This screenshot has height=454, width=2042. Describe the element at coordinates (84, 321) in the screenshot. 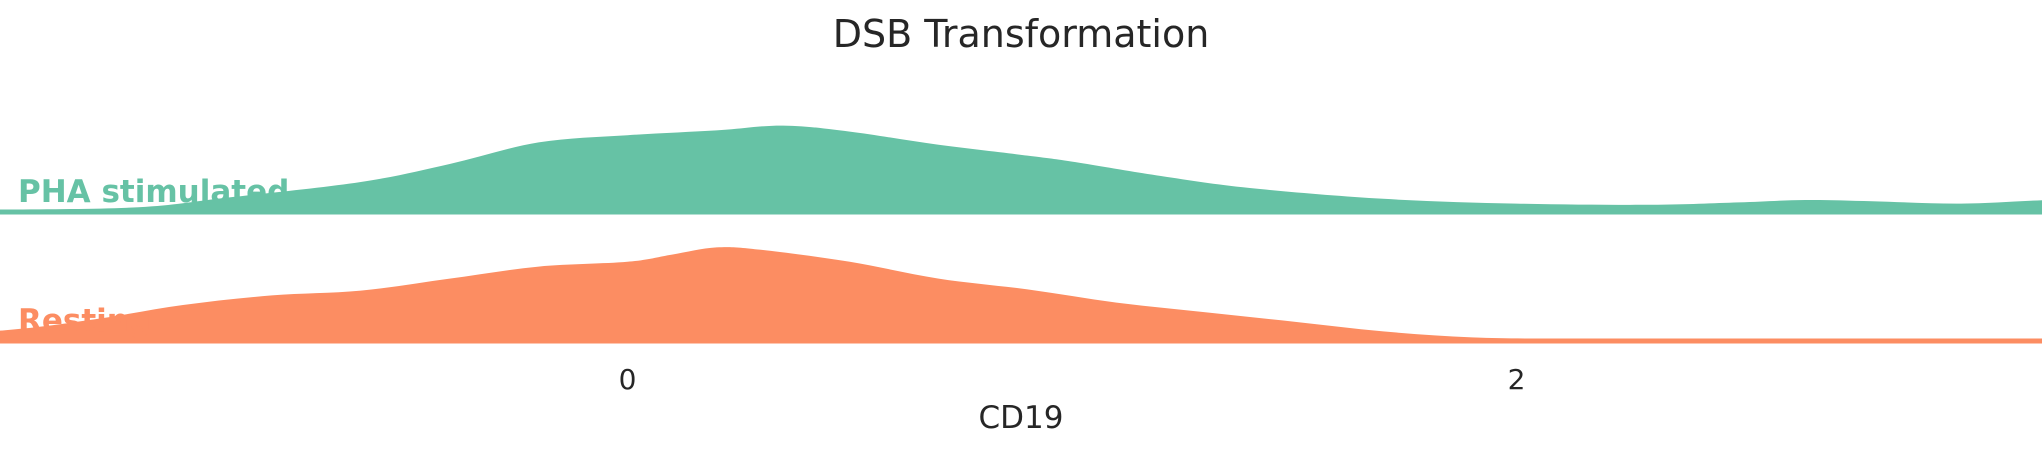

I see `row-label-resting: Resting` at that location.